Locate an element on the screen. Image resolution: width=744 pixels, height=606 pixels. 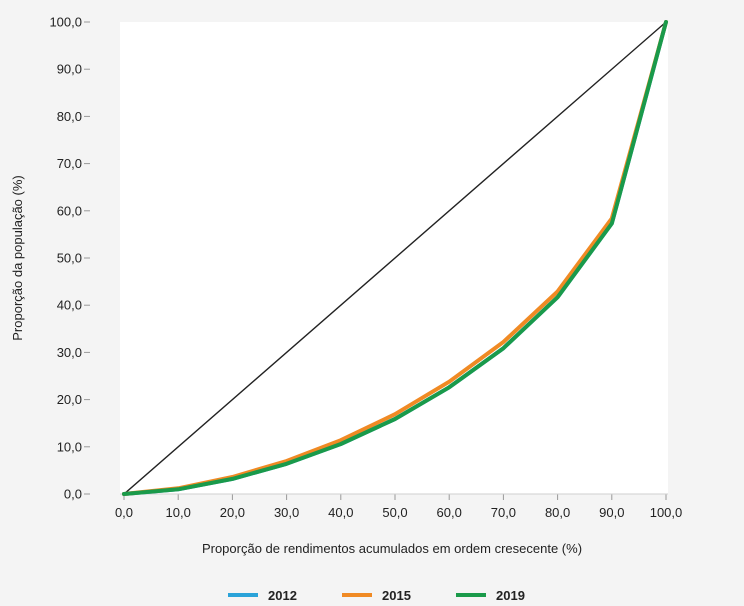
legend-label-2015: 2015 is located at coordinates (396, 595).